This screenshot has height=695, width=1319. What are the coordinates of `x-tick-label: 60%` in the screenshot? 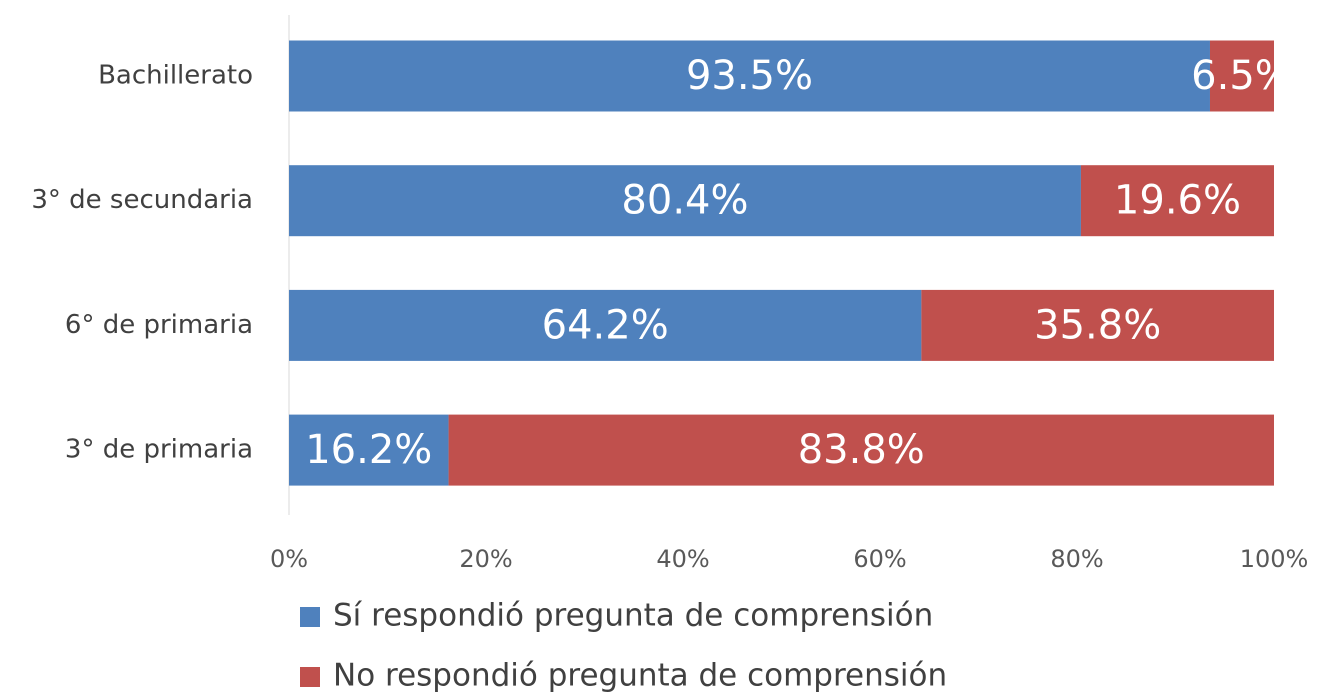 It's located at (879, 559).